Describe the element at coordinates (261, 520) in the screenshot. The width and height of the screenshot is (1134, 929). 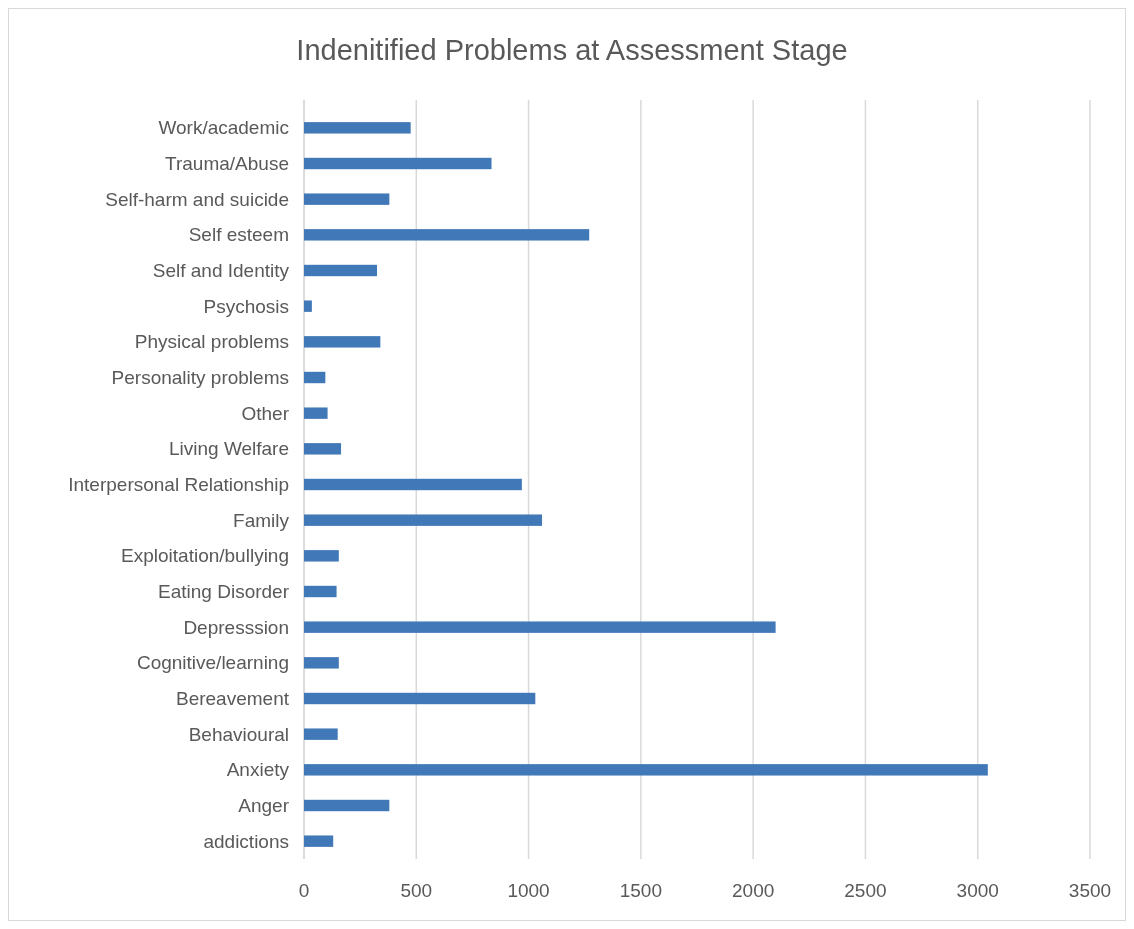
I see `y-tick-label: Family` at that location.